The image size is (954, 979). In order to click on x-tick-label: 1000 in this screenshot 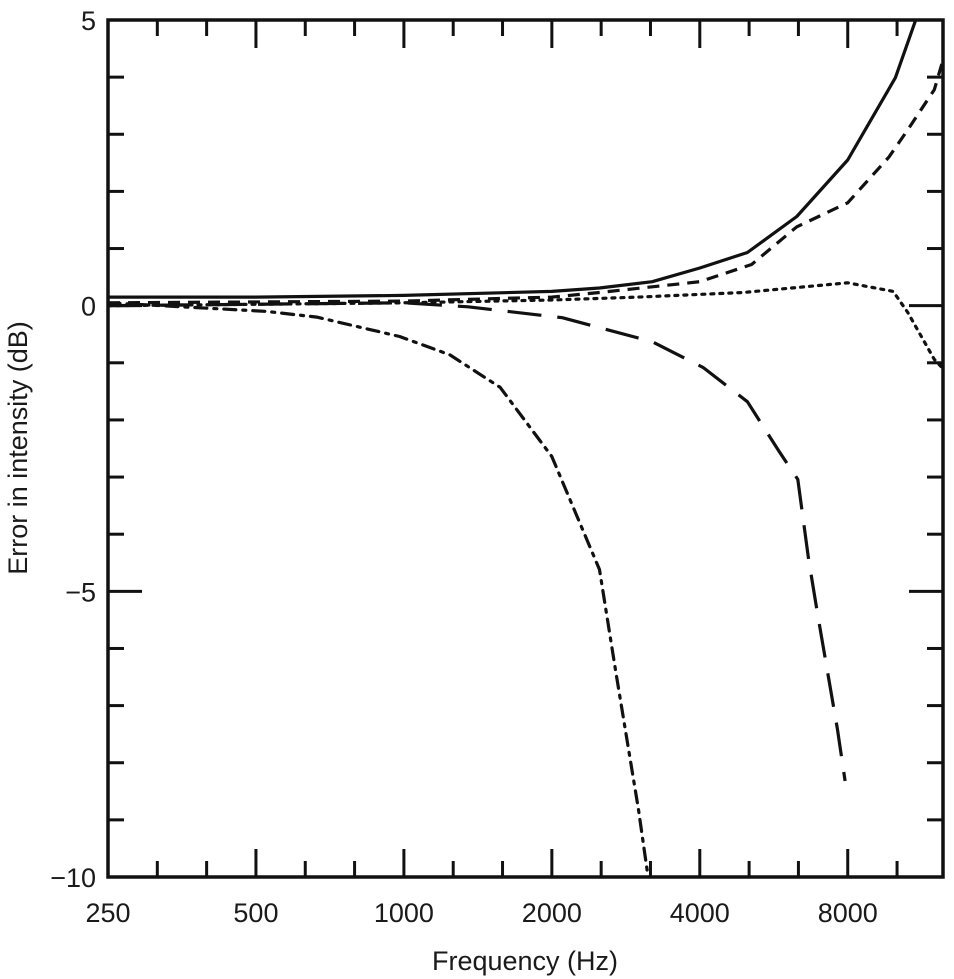, I will do `click(404, 913)`.